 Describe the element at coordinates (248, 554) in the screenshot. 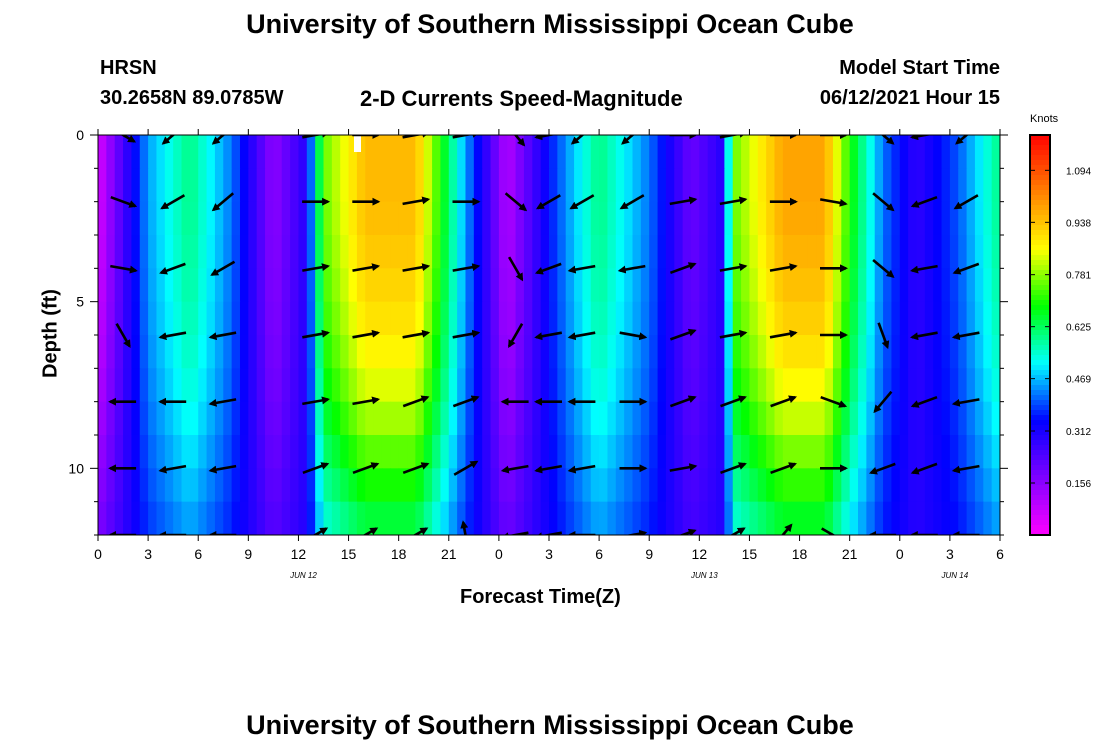

I see `x-tick-label: 9` at that location.